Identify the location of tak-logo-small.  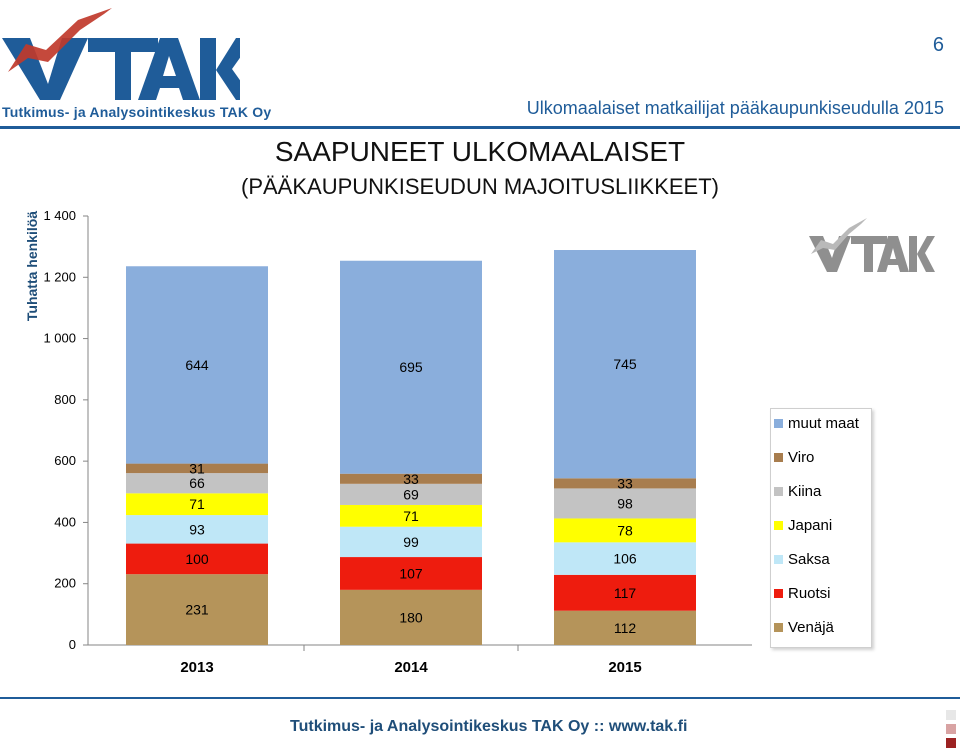
(872, 245).